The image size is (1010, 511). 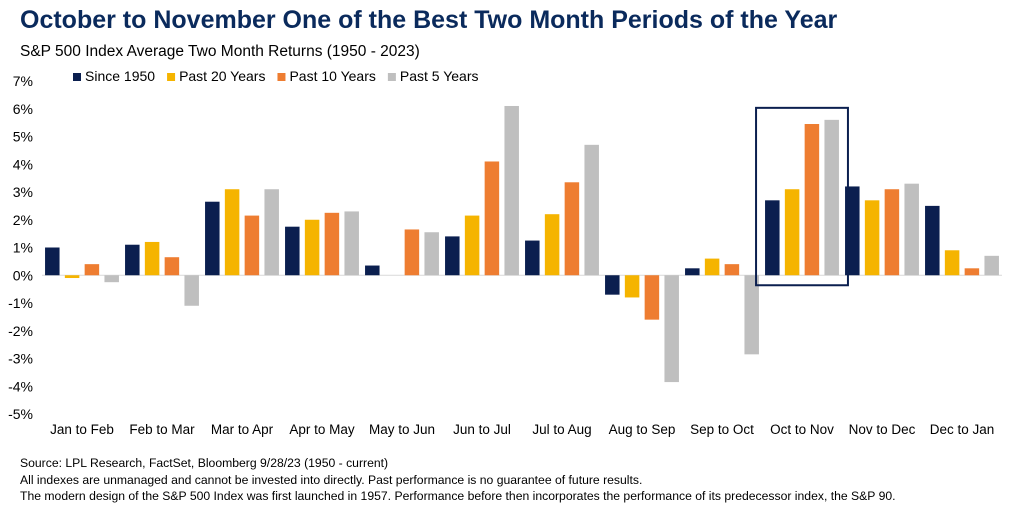 I want to click on bar-mar-to-apr-past-10-years, so click(x=252, y=245).